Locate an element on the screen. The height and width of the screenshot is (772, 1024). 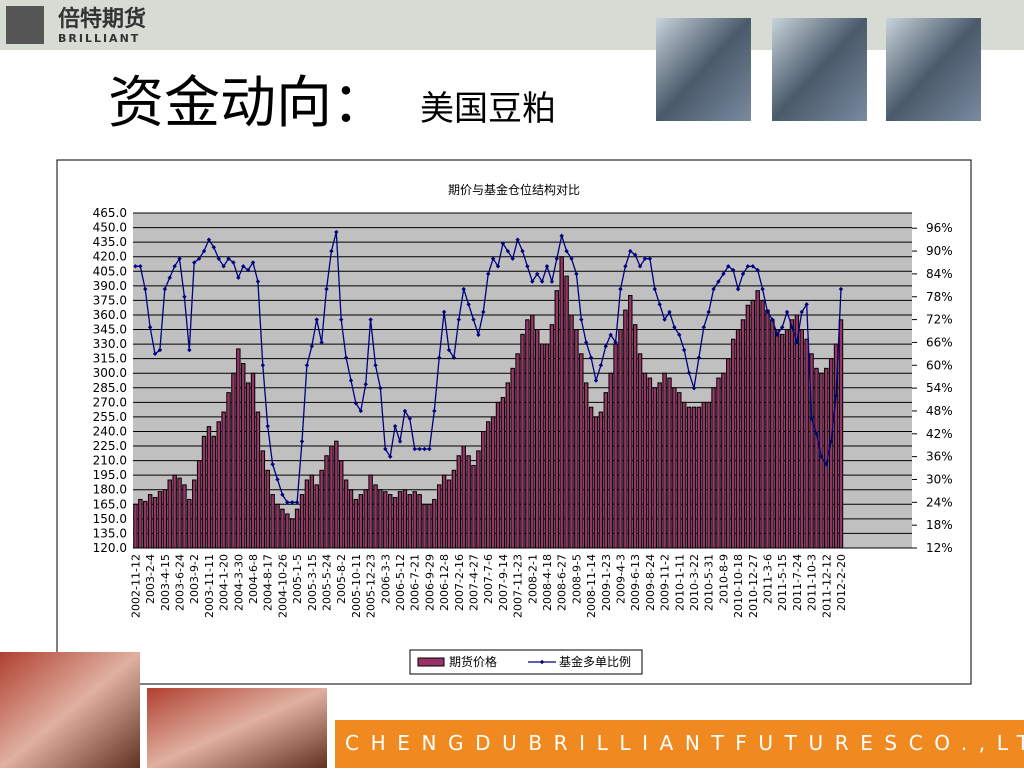
y-tick-label: 285.0 is located at coordinates (110, 388).